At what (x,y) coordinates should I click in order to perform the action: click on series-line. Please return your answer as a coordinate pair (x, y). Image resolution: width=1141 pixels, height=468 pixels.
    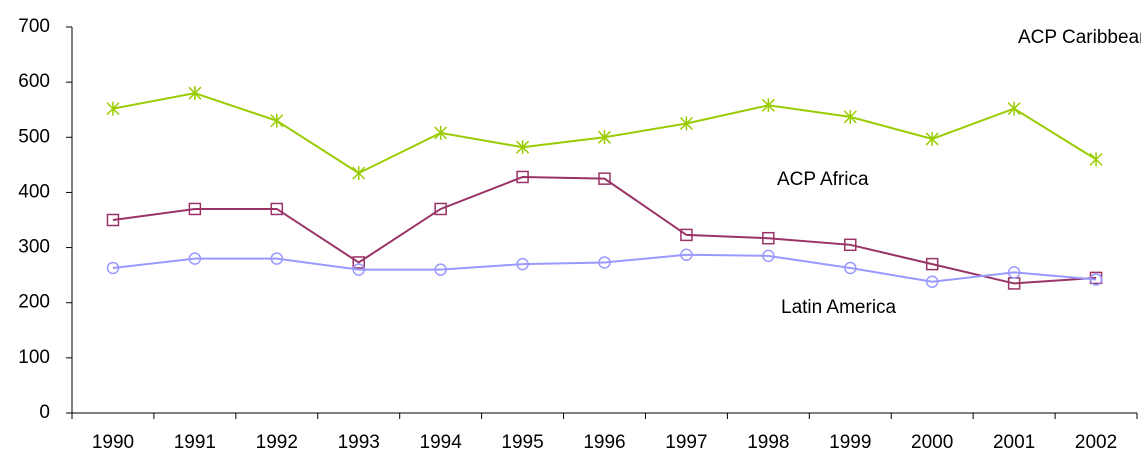
    Looking at the image, I should click on (604, 268).